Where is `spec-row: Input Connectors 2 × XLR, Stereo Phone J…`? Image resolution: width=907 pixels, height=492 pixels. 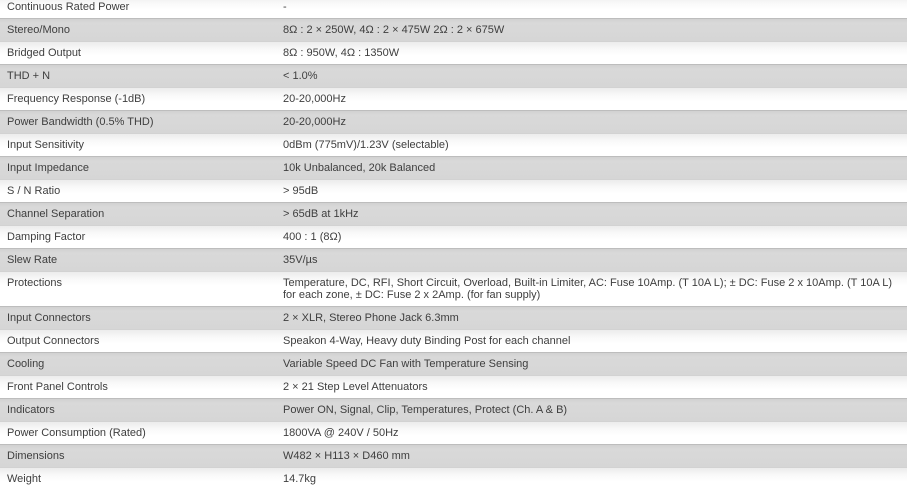
spec-row: Input Connectors 2 × XLR, Stereo Phone J… is located at coordinates (453, 317).